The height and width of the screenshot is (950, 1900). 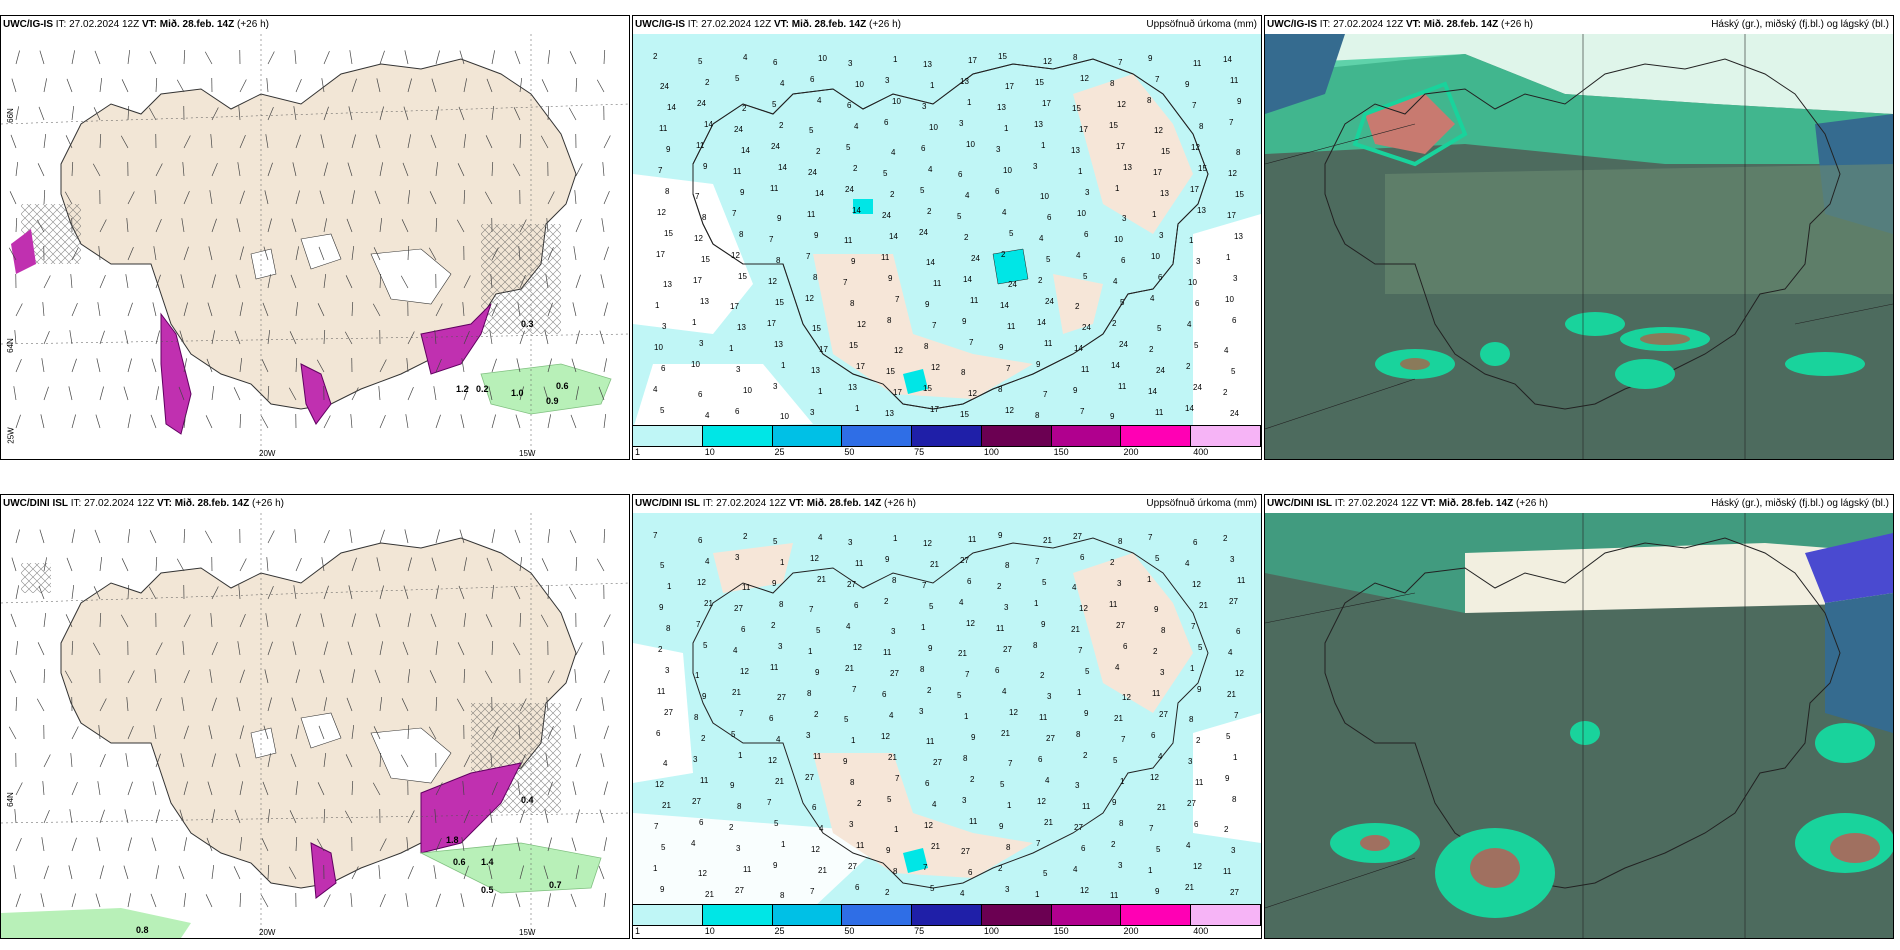 What do you see at coordinates (1112, 83) in the screenshot?
I see `precip-value: 8` at bounding box center [1112, 83].